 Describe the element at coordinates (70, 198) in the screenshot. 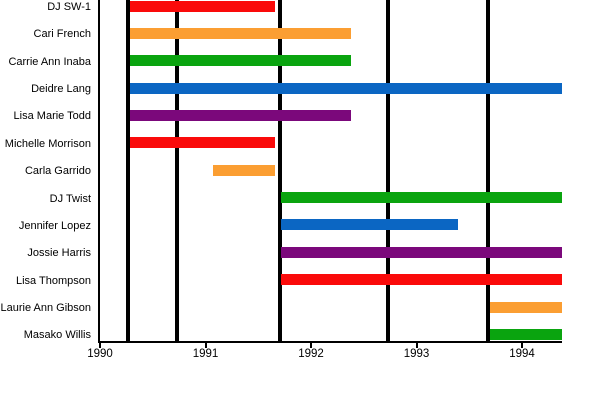

I see `row-label: DJ Twist` at that location.